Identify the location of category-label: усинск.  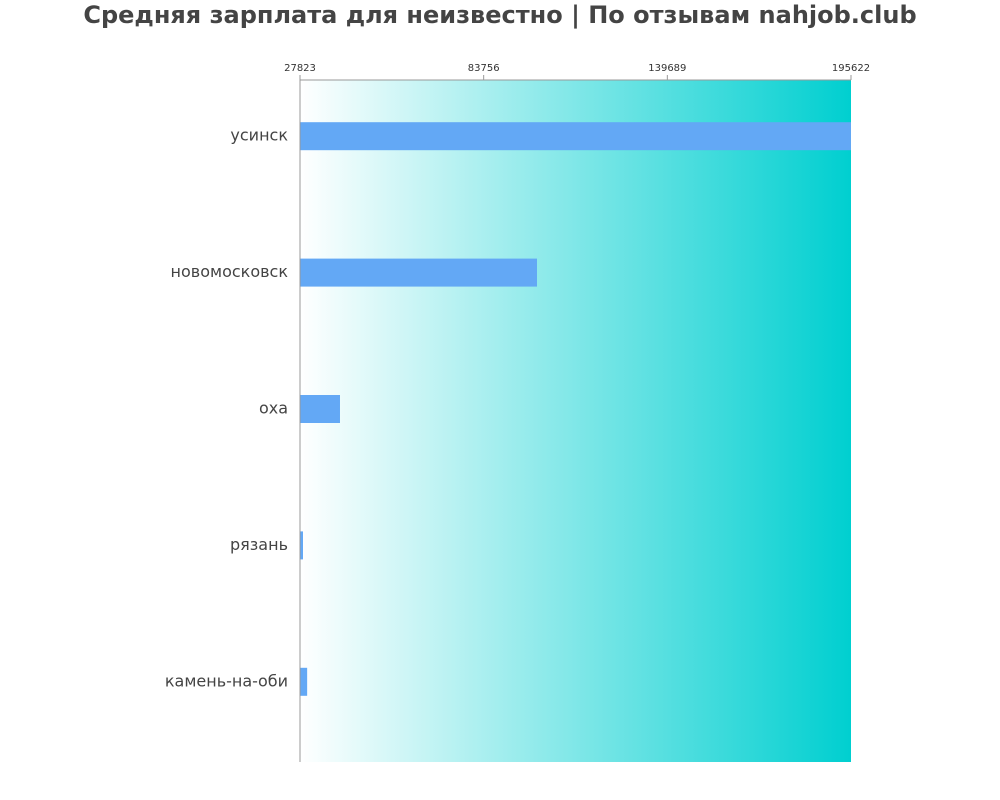
(259, 135).